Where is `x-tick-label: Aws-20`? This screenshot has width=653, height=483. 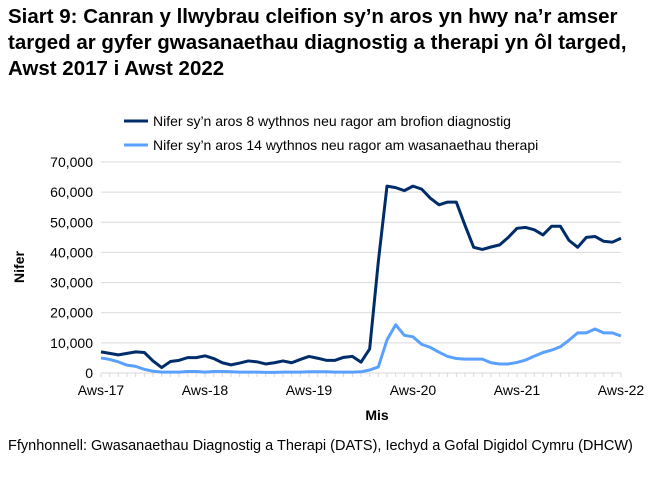
x-tick-label: Aws-20 is located at coordinates (413, 390).